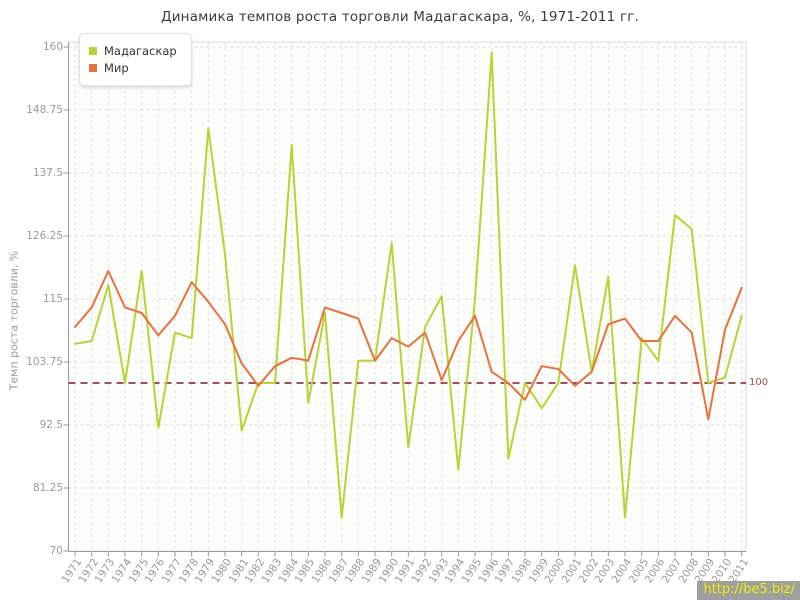 This screenshot has width=800, height=600. I want to click on y-tick-label: 137.5, so click(47, 172).